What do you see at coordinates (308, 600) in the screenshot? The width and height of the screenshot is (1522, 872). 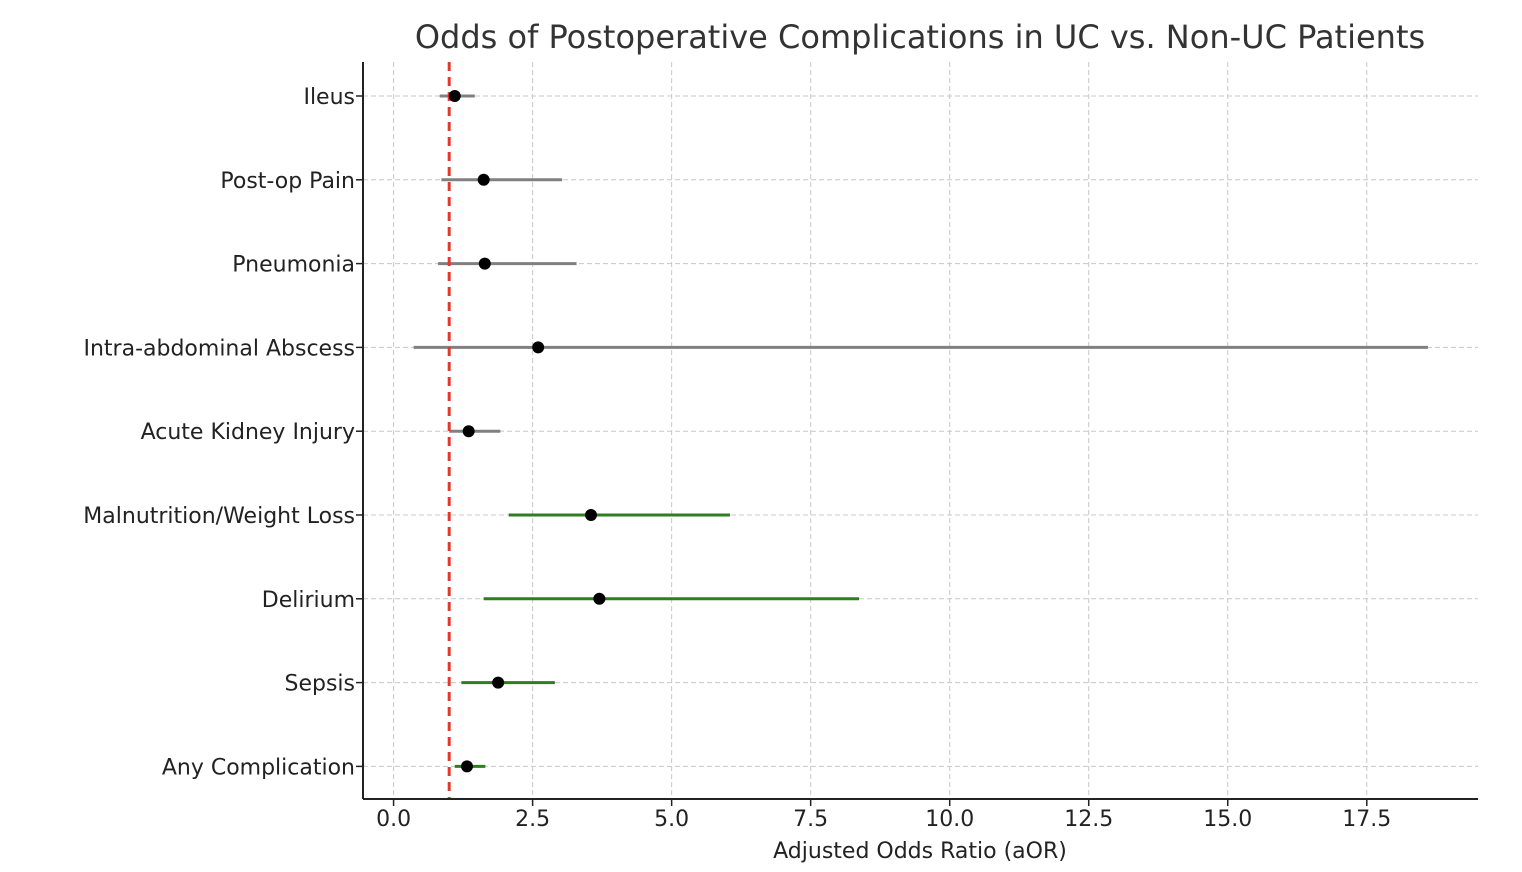 I see `y-tick-label: Delirium` at bounding box center [308, 600].